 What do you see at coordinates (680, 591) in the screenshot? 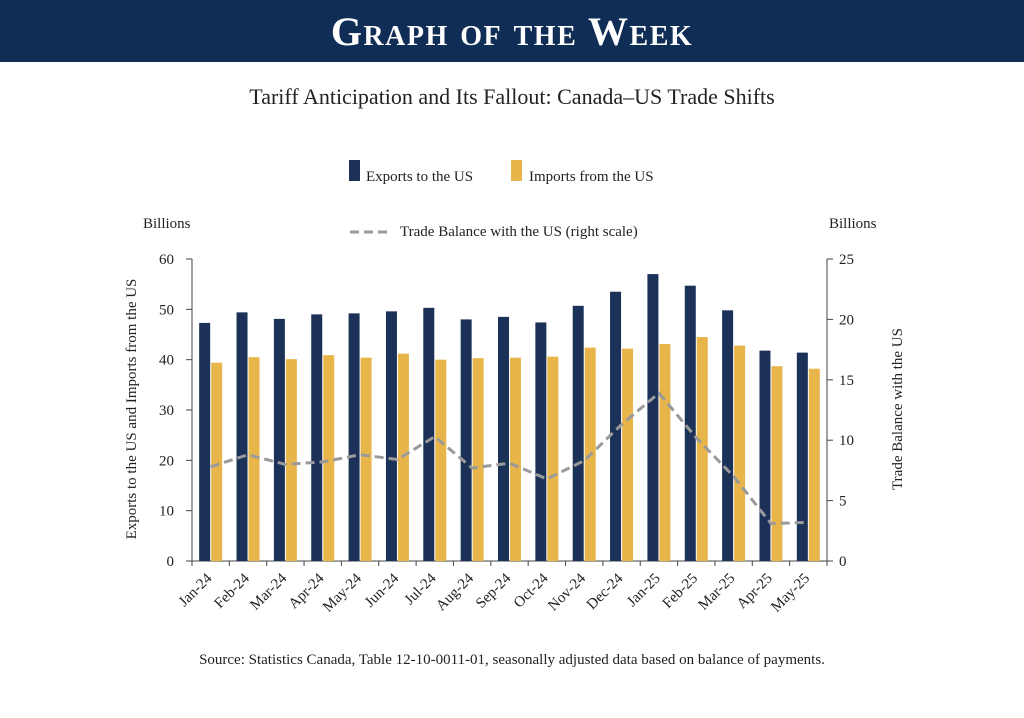
I see `x-axis-tick-label: Feb-25` at bounding box center [680, 591].